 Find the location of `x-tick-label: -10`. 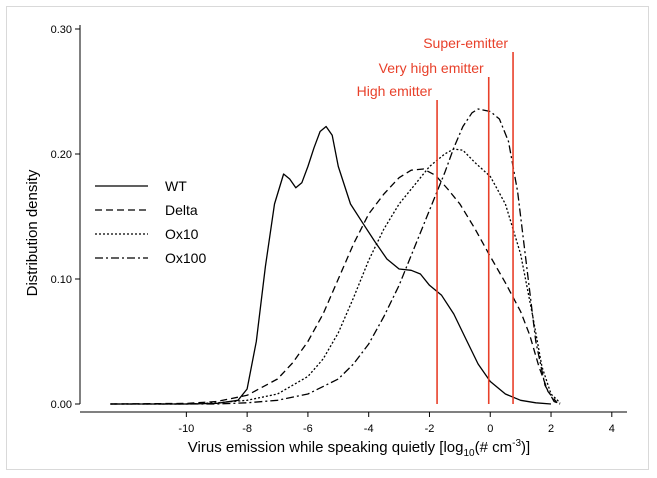

x-tick-label: -10 is located at coordinates (186, 429).